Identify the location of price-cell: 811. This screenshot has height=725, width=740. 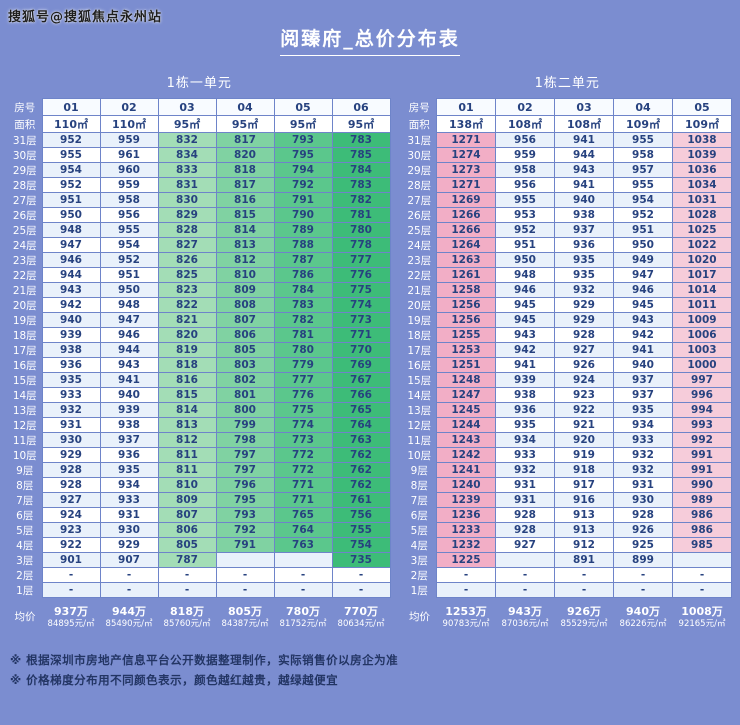
(187, 455).